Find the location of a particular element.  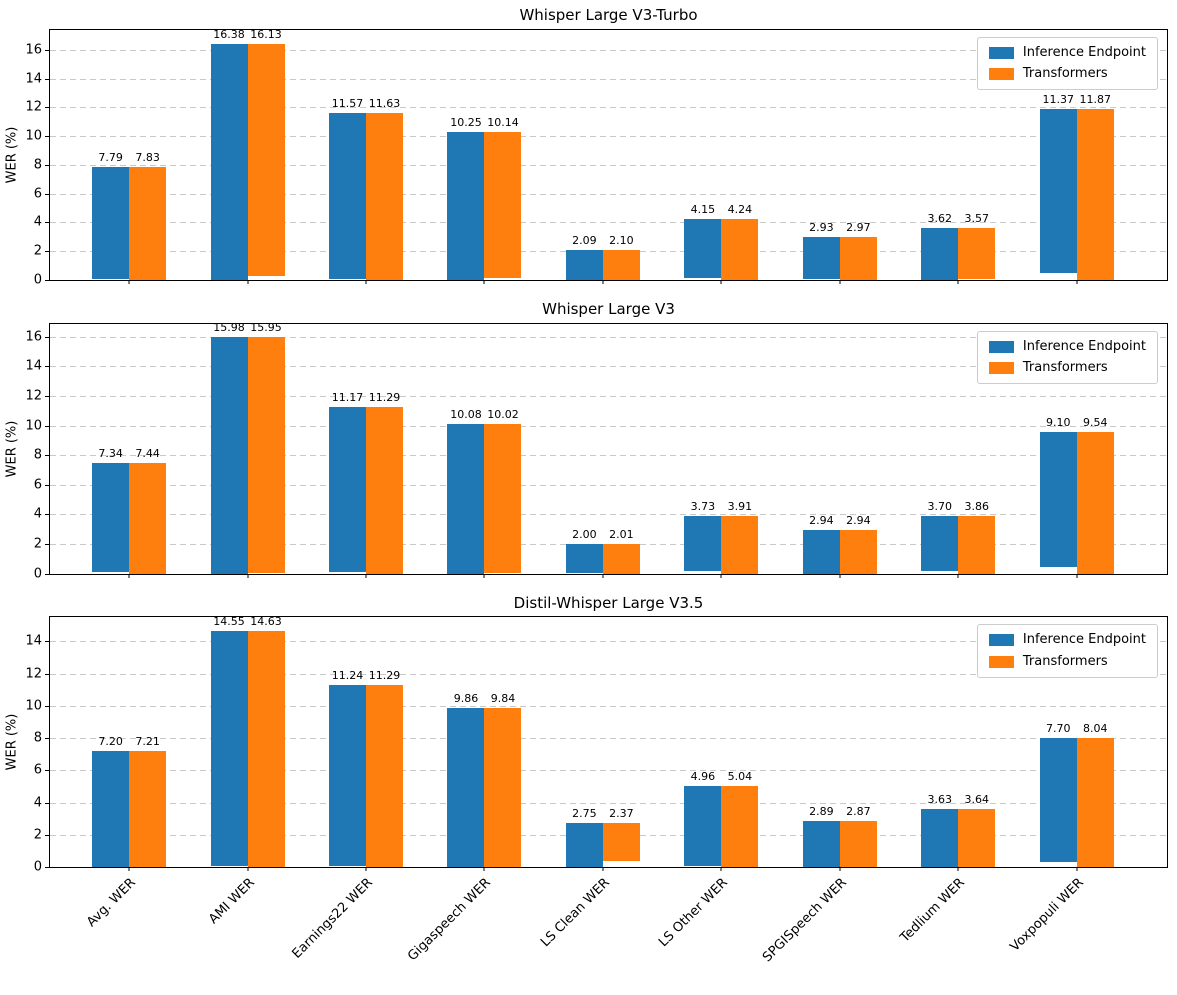

x-tick-label: SPGISpeech WER is located at coordinates (804, 920).